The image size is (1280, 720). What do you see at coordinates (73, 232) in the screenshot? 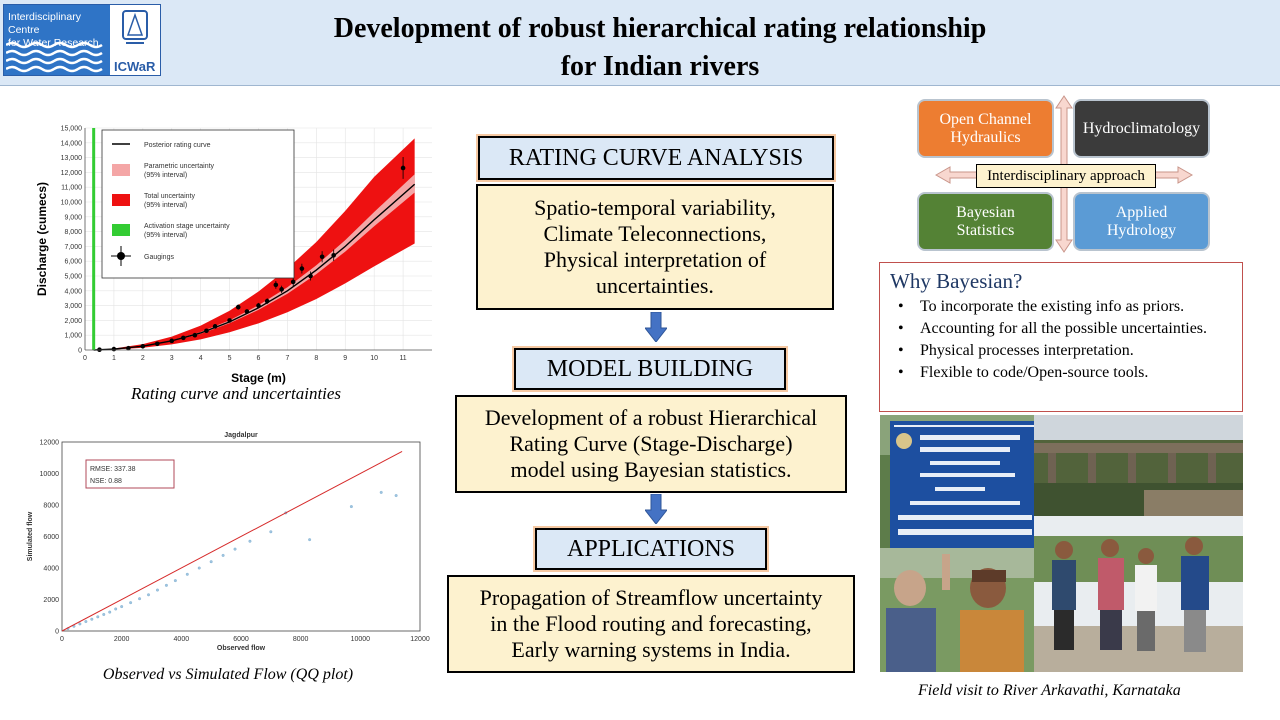
I see `y-tick-label: 8,000` at bounding box center [73, 232].